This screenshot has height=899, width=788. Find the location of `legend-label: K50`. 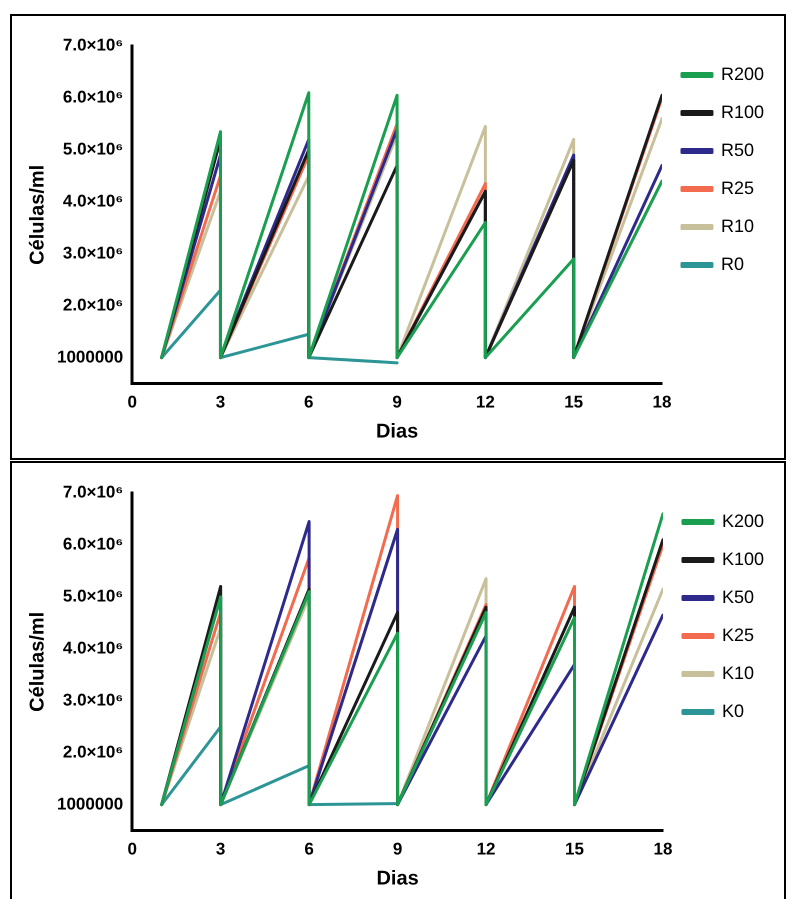

legend-label: K50 is located at coordinates (738, 596).